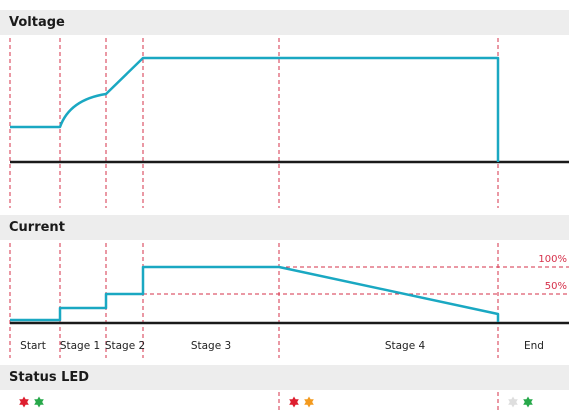 The image size is (569, 412). Describe the element at coordinates (125, 346) in the screenshot. I see `stage-label-stage2: Stage 2` at that location.